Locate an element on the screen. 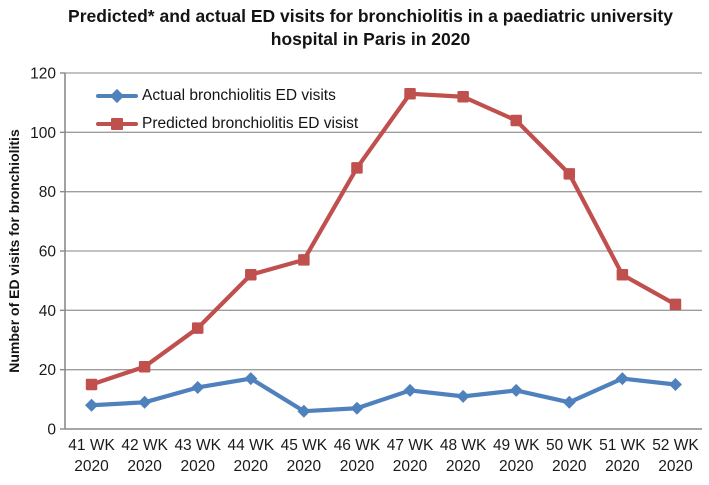 This screenshot has height=485, width=709. x-axis-label: 51 WK is located at coordinates (622, 445).